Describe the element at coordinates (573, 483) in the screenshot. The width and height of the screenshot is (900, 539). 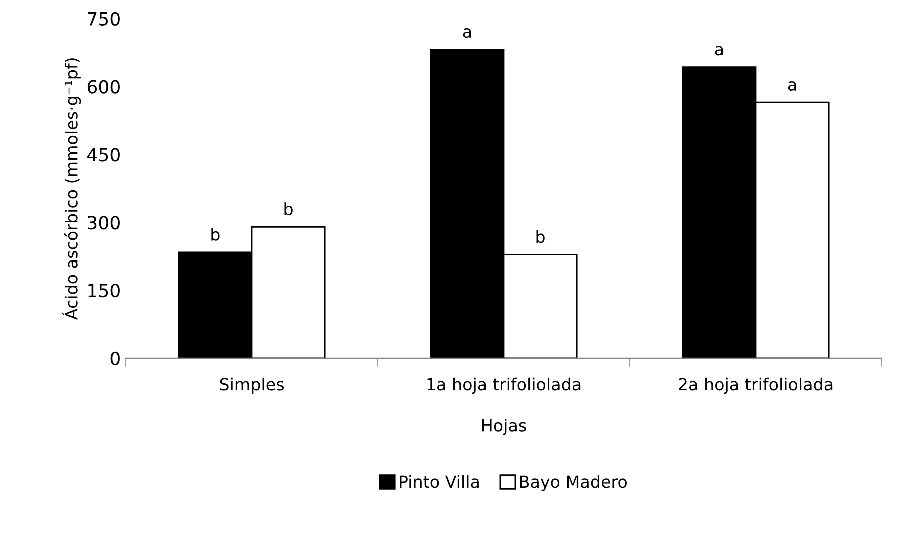
I see `legend-label: Bayo Madero` at that location.